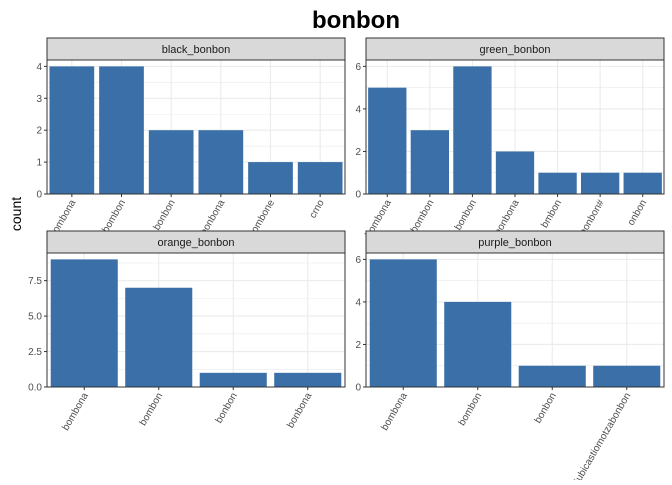 The height and width of the screenshot is (485, 672). What do you see at coordinates (642, 183) in the screenshot?
I see `bar-onbon` at bounding box center [642, 183].